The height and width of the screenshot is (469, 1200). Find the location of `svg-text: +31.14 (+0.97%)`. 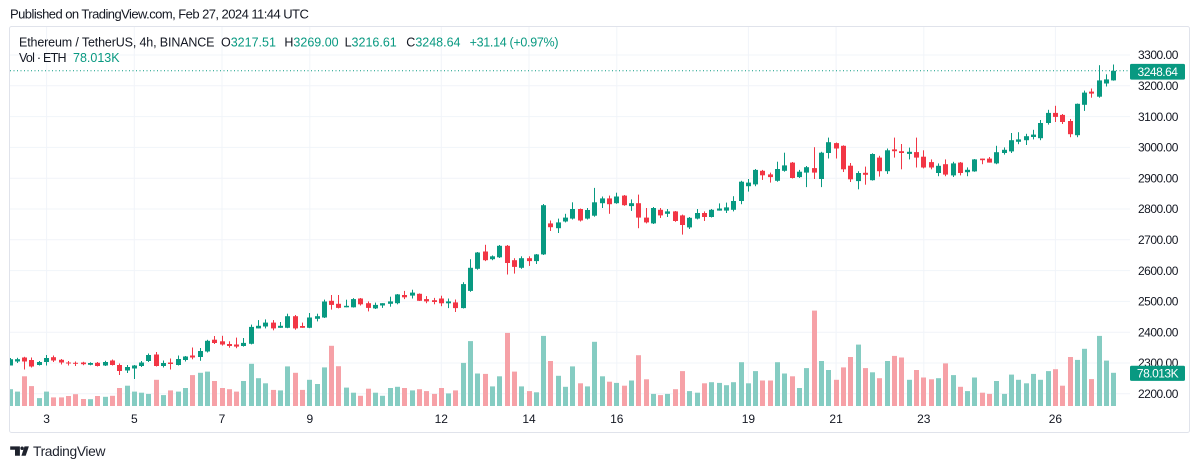

svg-text: +31.14 (+0.97%) is located at coordinates (514, 42).